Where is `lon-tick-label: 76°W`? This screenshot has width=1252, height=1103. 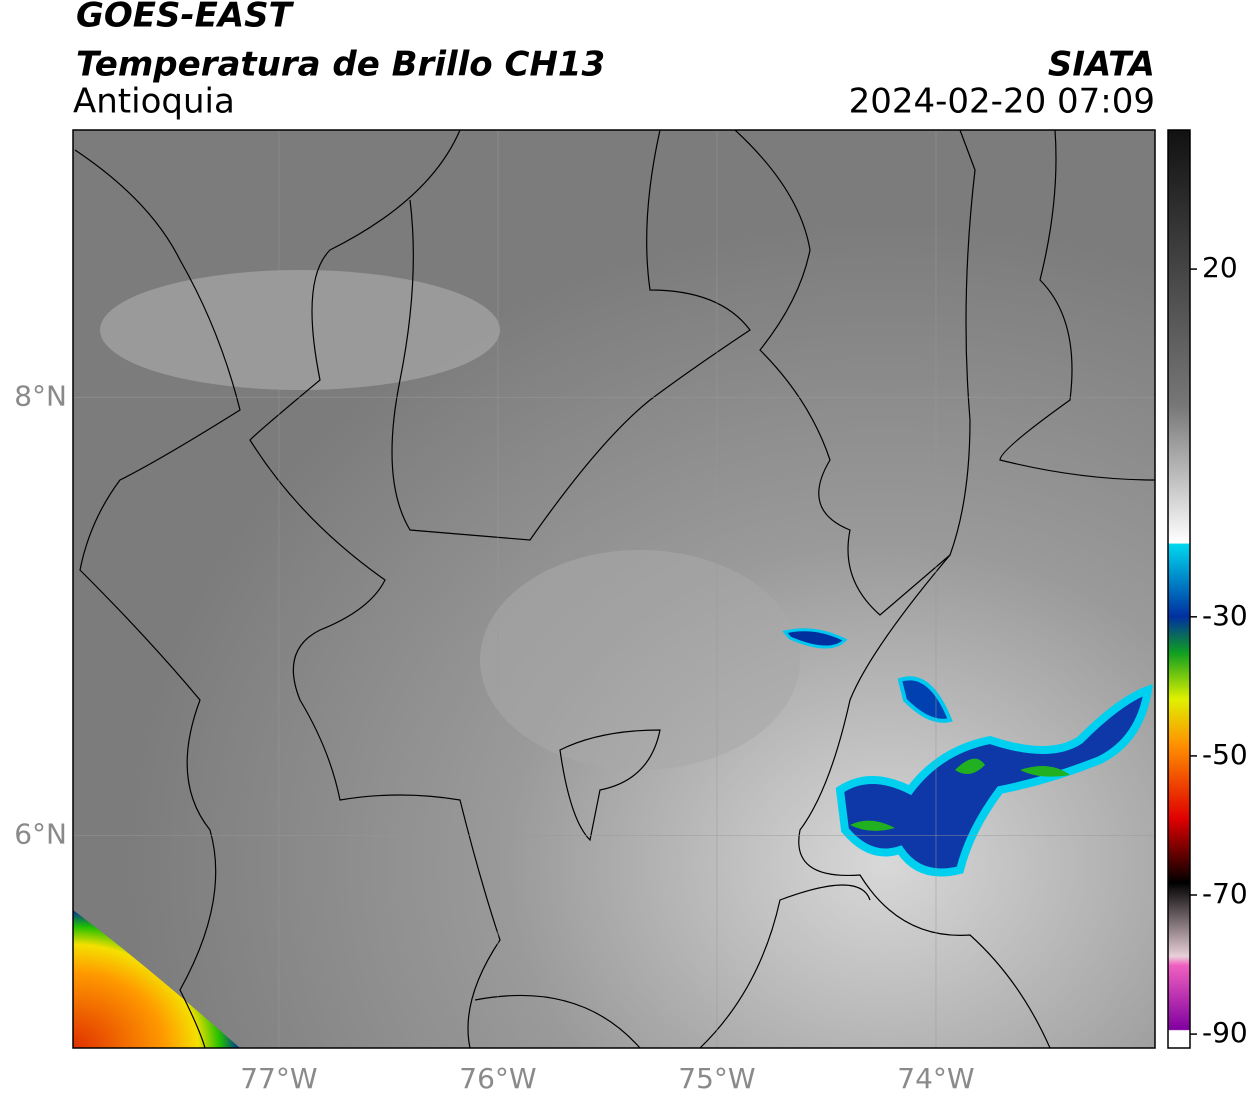 lon-tick-label: 76°W is located at coordinates (497, 1078).